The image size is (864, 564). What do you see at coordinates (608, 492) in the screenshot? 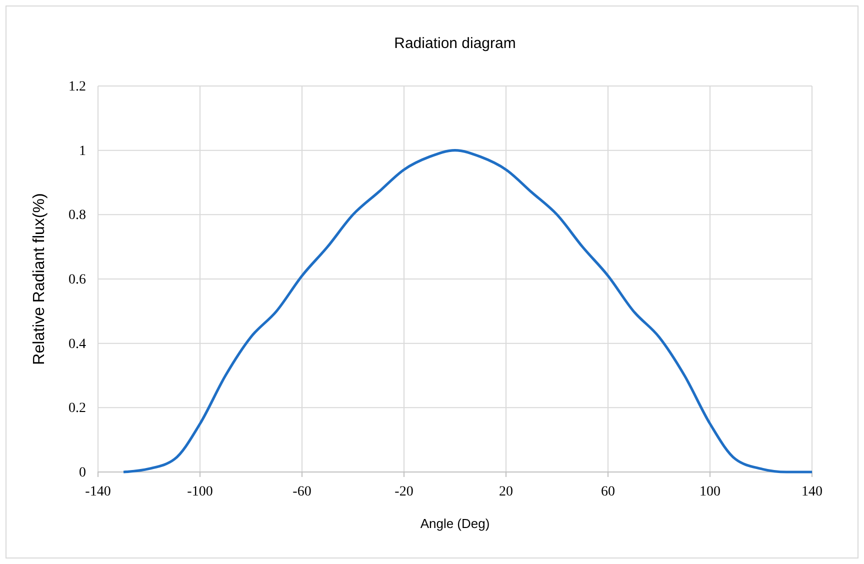
I see `x-tick-label: 60` at bounding box center [608, 492].